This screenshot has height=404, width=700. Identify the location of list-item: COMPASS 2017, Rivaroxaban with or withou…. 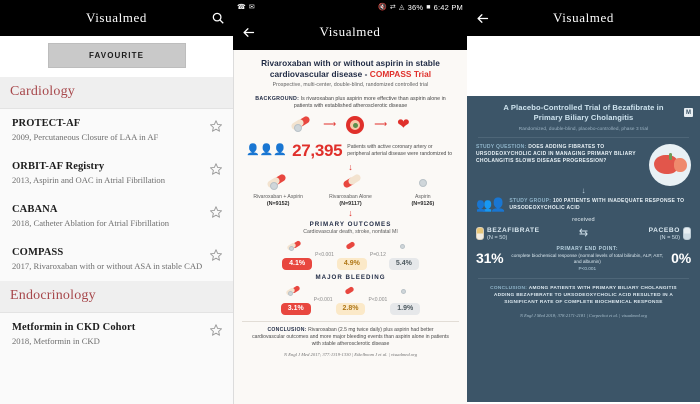
(116, 259).